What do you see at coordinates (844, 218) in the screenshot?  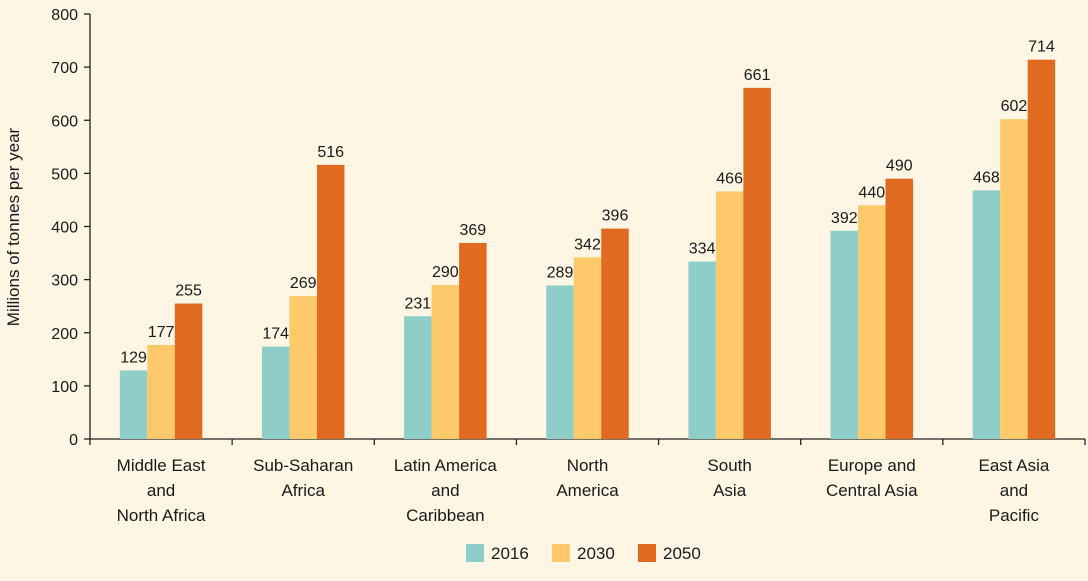 I see `data-label: 392` at bounding box center [844, 218].